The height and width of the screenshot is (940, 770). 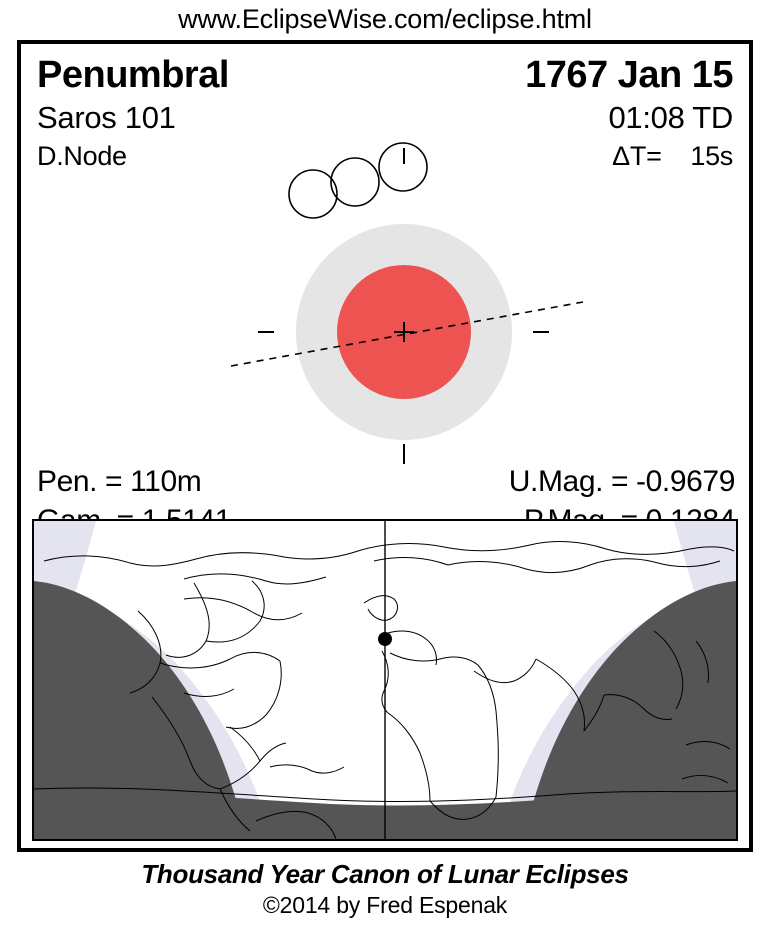 I want to click on eclipse-date: 1767 Jan 15, so click(x=629, y=75).